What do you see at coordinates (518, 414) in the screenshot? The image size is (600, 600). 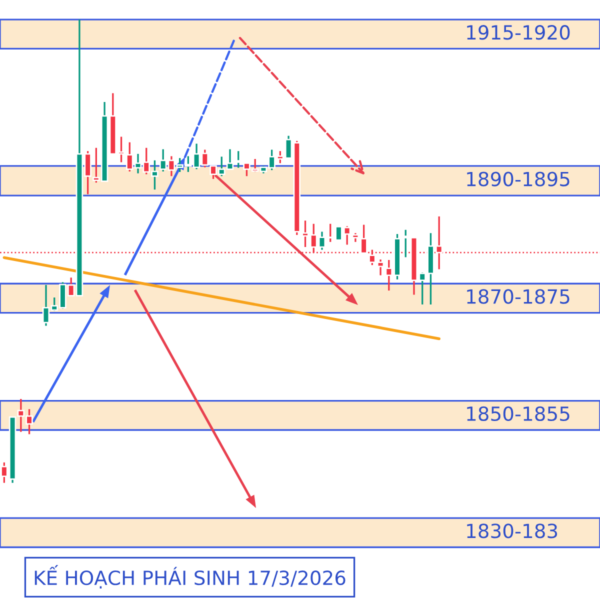 I see `band-label: 1850-1855` at bounding box center [518, 414].